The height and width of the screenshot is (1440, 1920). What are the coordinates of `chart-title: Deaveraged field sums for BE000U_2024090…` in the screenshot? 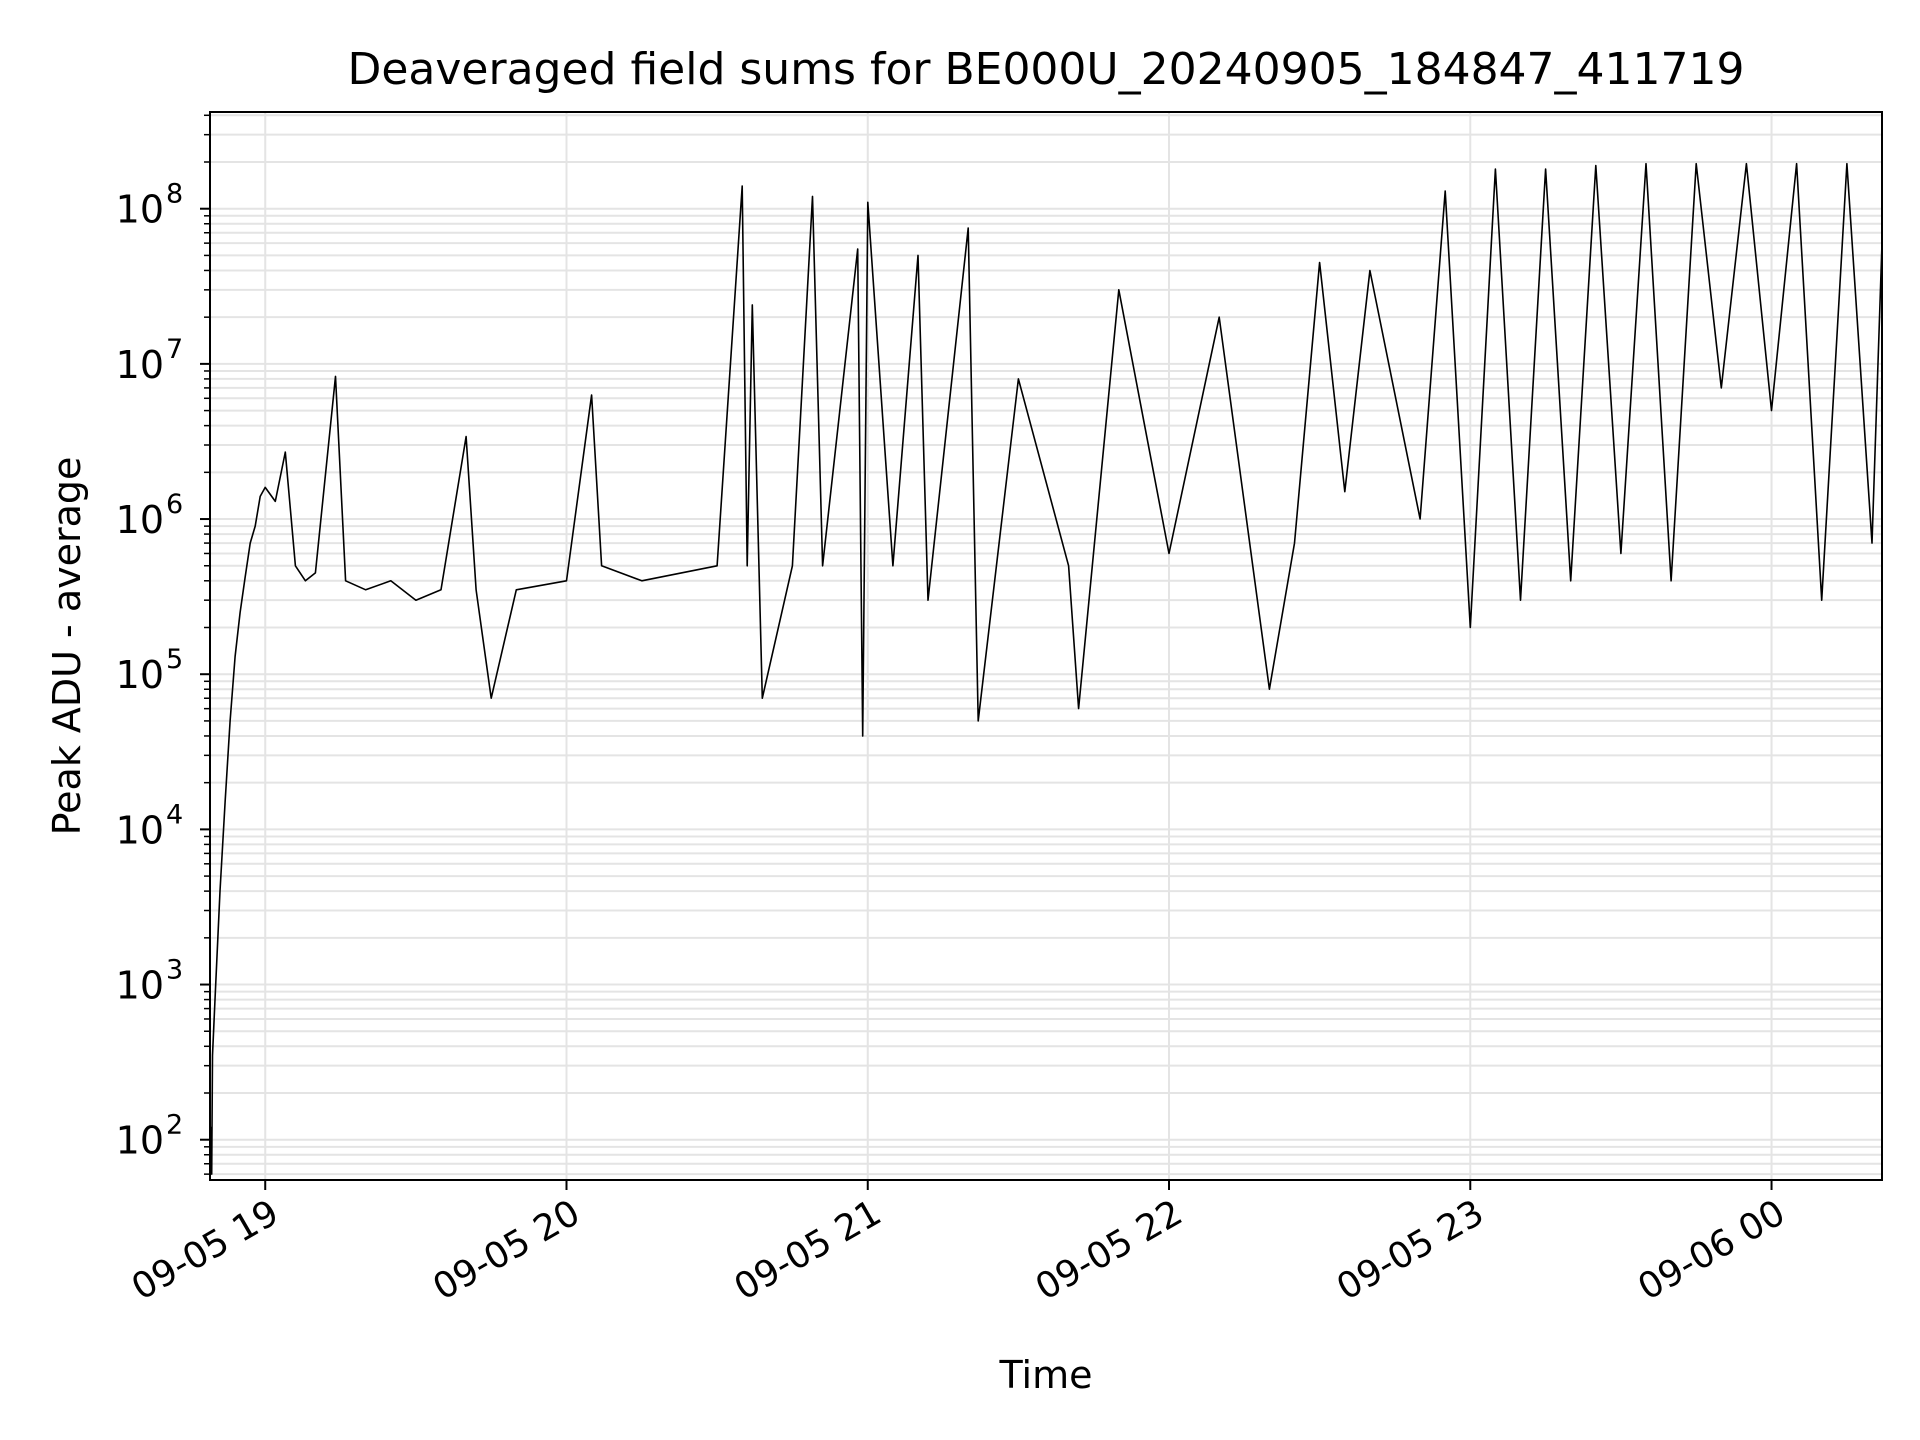 It's located at (1045, 69).